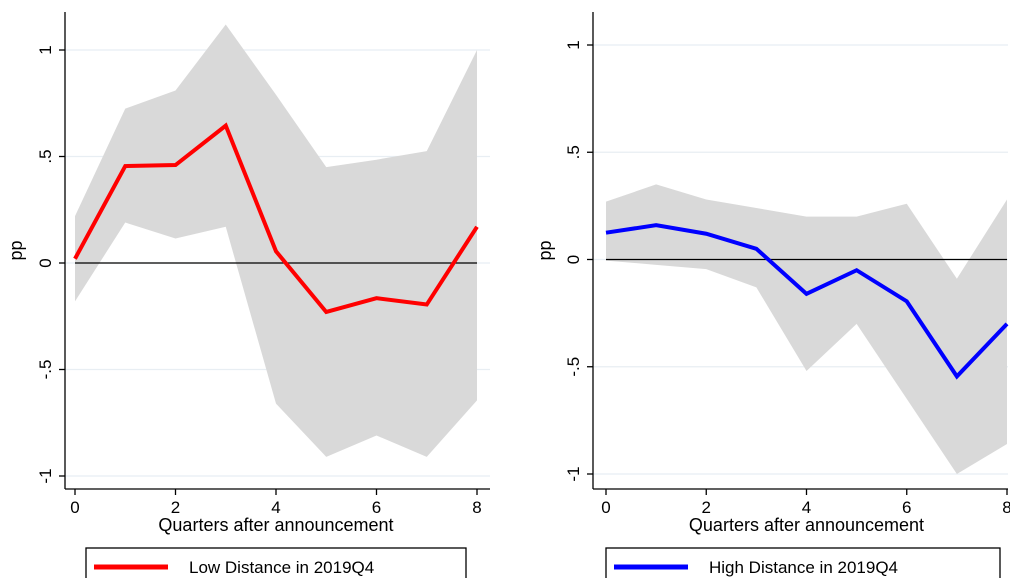 The image size is (1010, 578). Describe the element at coordinates (803, 567) in the screenshot. I see `legend-label: High Distance in 2019Q4` at that location.